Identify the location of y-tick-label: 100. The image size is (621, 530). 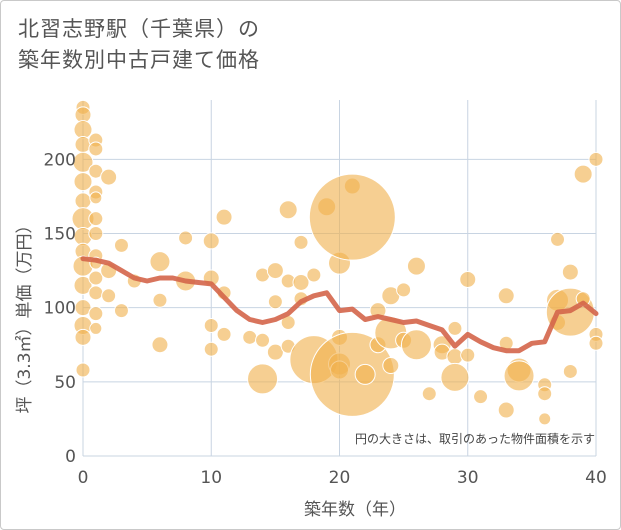
(60, 309).